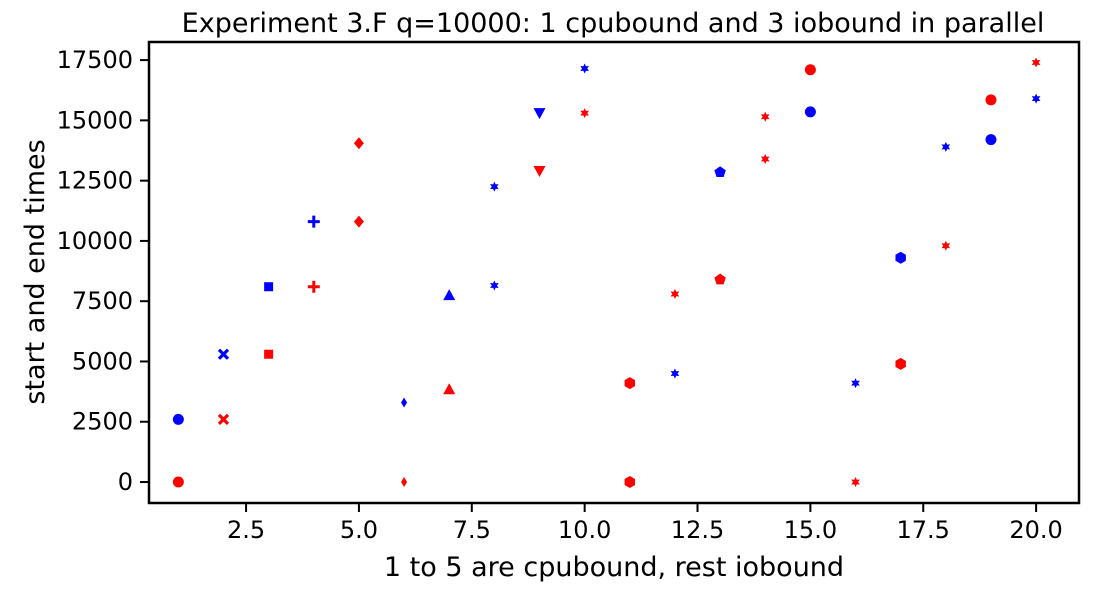 This screenshot has height=593, width=1104. What do you see at coordinates (697, 530) in the screenshot?
I see `x-tick-label: 12.5` at bounding box center [697, 530].